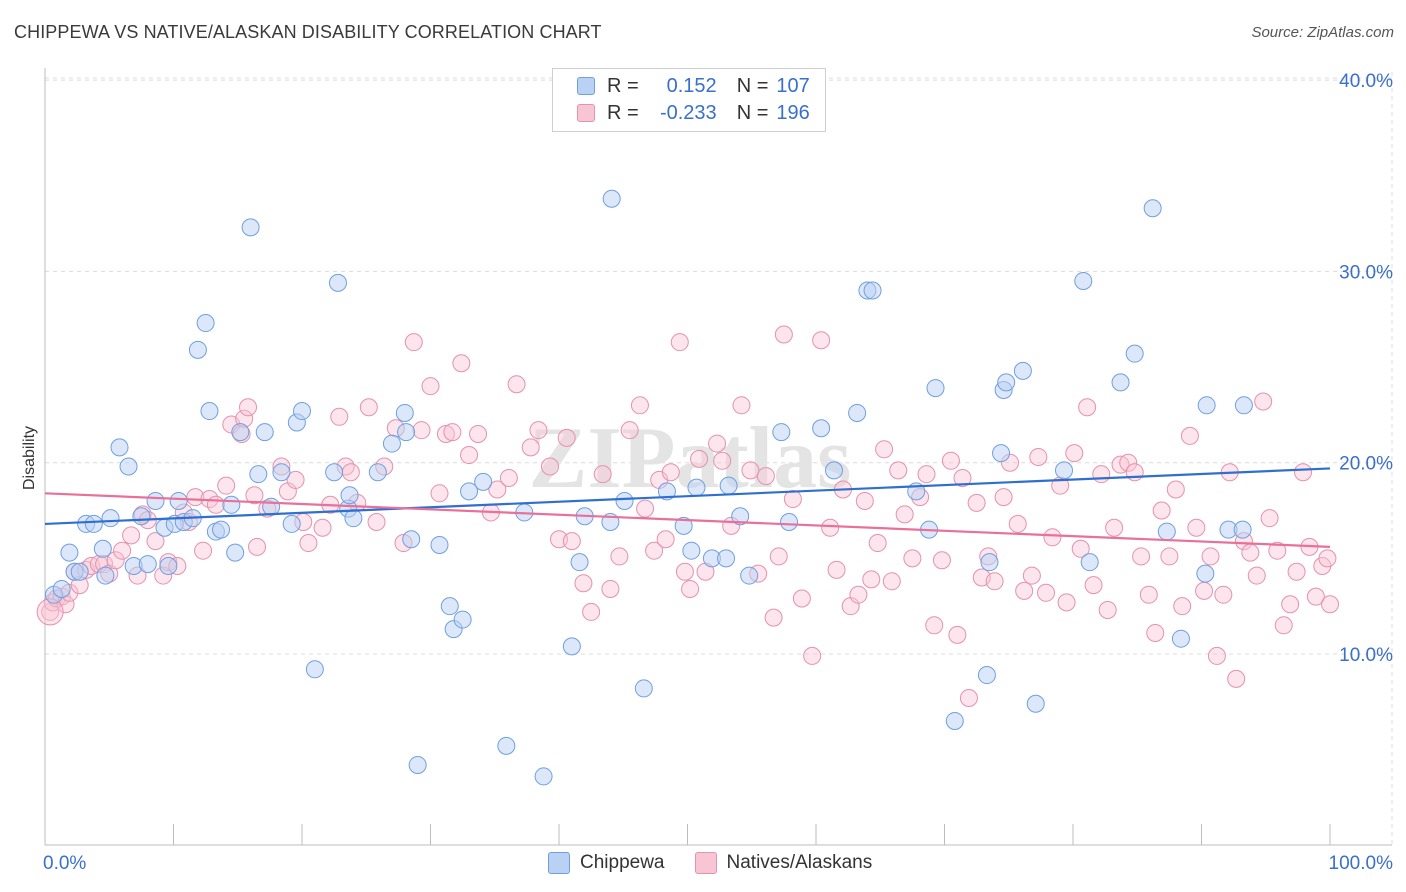  What do you see at coordinates (691, 85) in the screenshot?
I see `legend-r-value-chippewa: 0.152` at bounding box center [691, 85].